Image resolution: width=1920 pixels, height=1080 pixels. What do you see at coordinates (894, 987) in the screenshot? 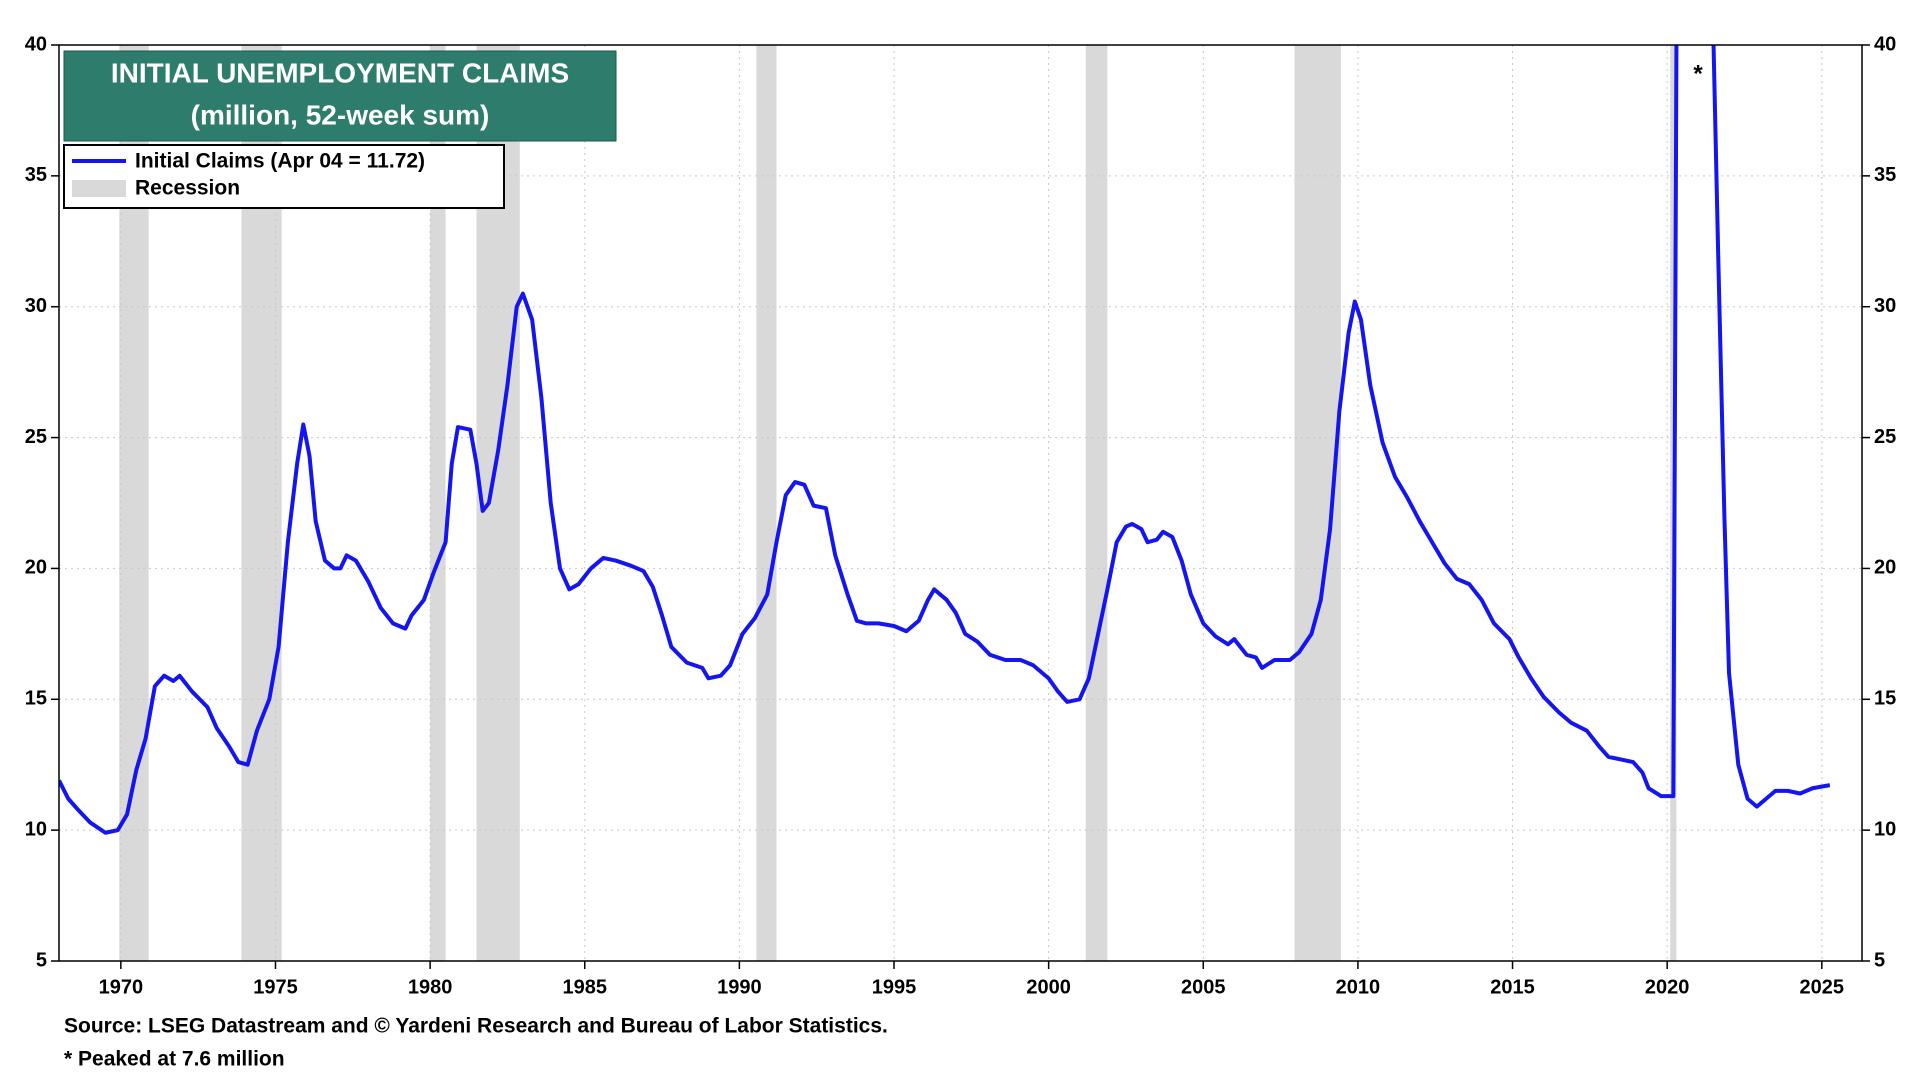
I see `x-tick-label: 1995` at bounding box center [894, 987].